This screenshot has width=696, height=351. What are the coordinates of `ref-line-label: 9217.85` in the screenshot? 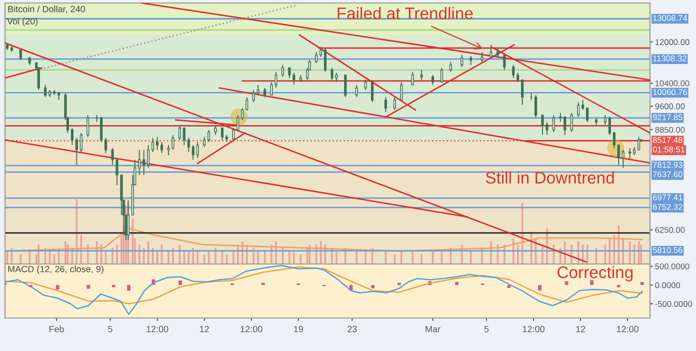 It's located at (667, 117).